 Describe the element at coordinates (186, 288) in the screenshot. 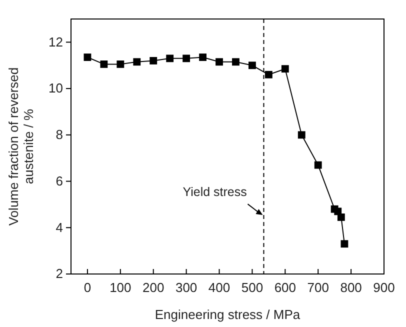

I see `x-tick-label: 300` at that location.